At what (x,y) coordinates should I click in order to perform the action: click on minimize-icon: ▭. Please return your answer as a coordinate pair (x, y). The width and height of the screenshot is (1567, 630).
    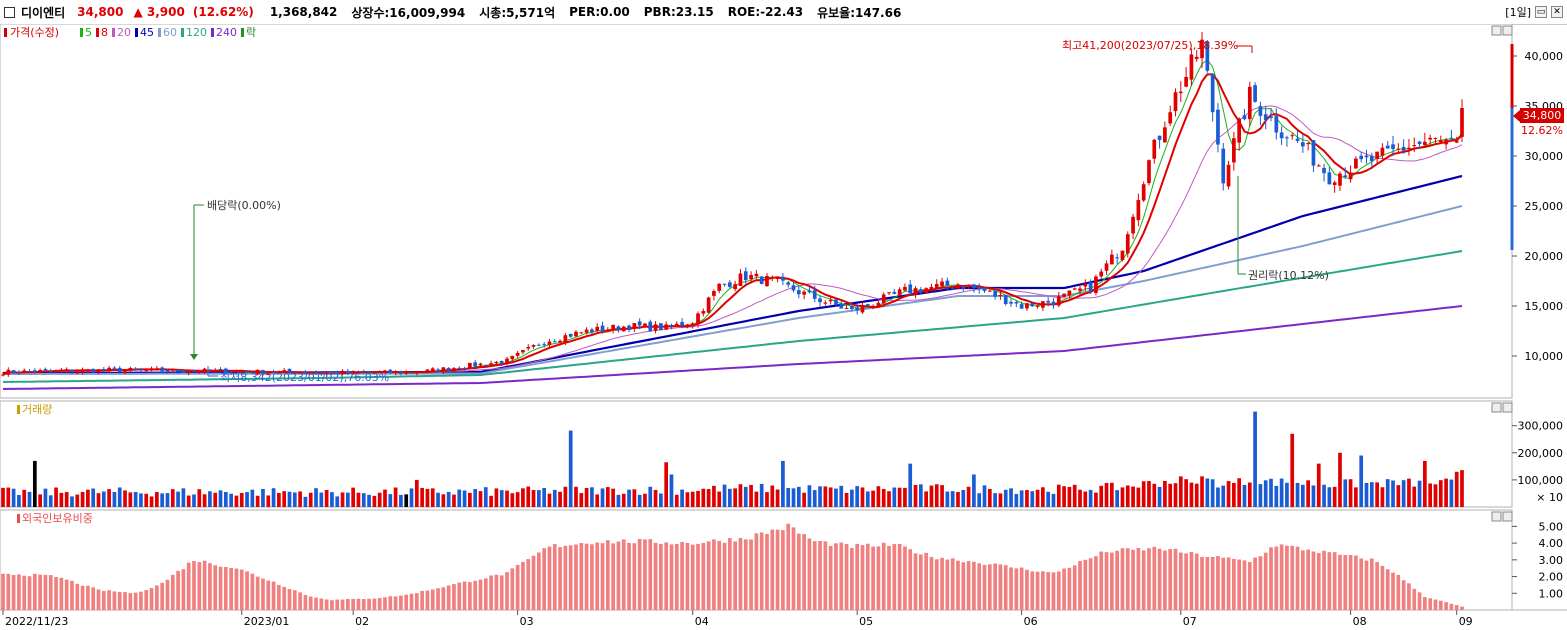
    Looking at the image, I should click on (1541, 12).